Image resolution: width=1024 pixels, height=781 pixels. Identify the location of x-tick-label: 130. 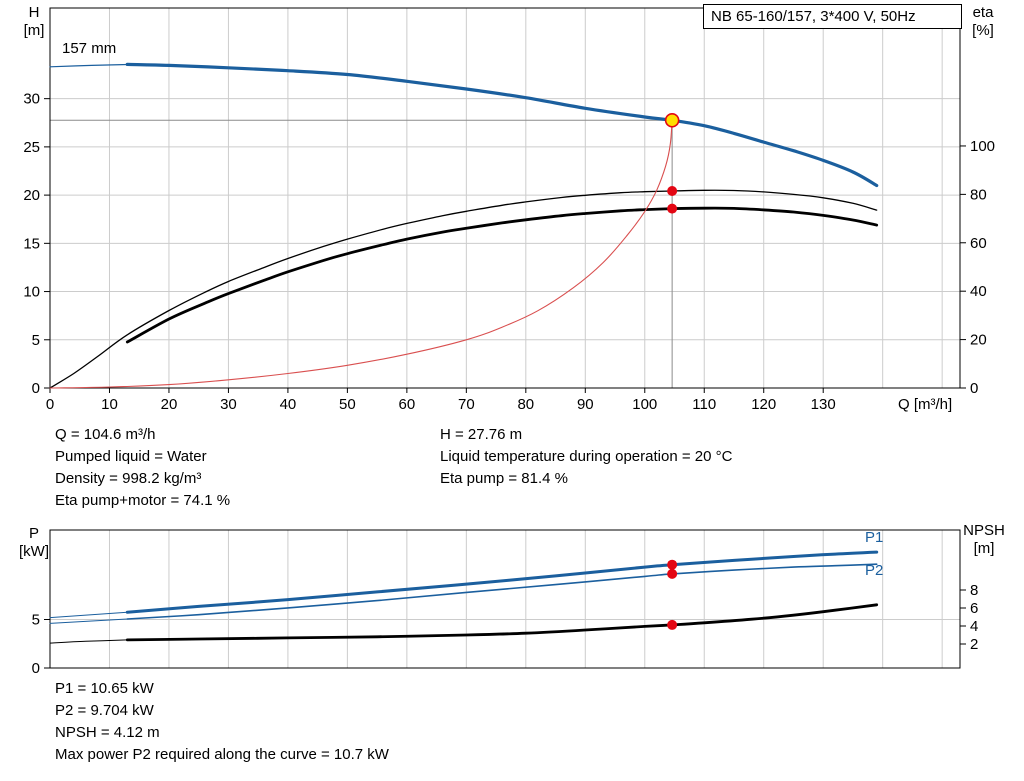
(823, 404).